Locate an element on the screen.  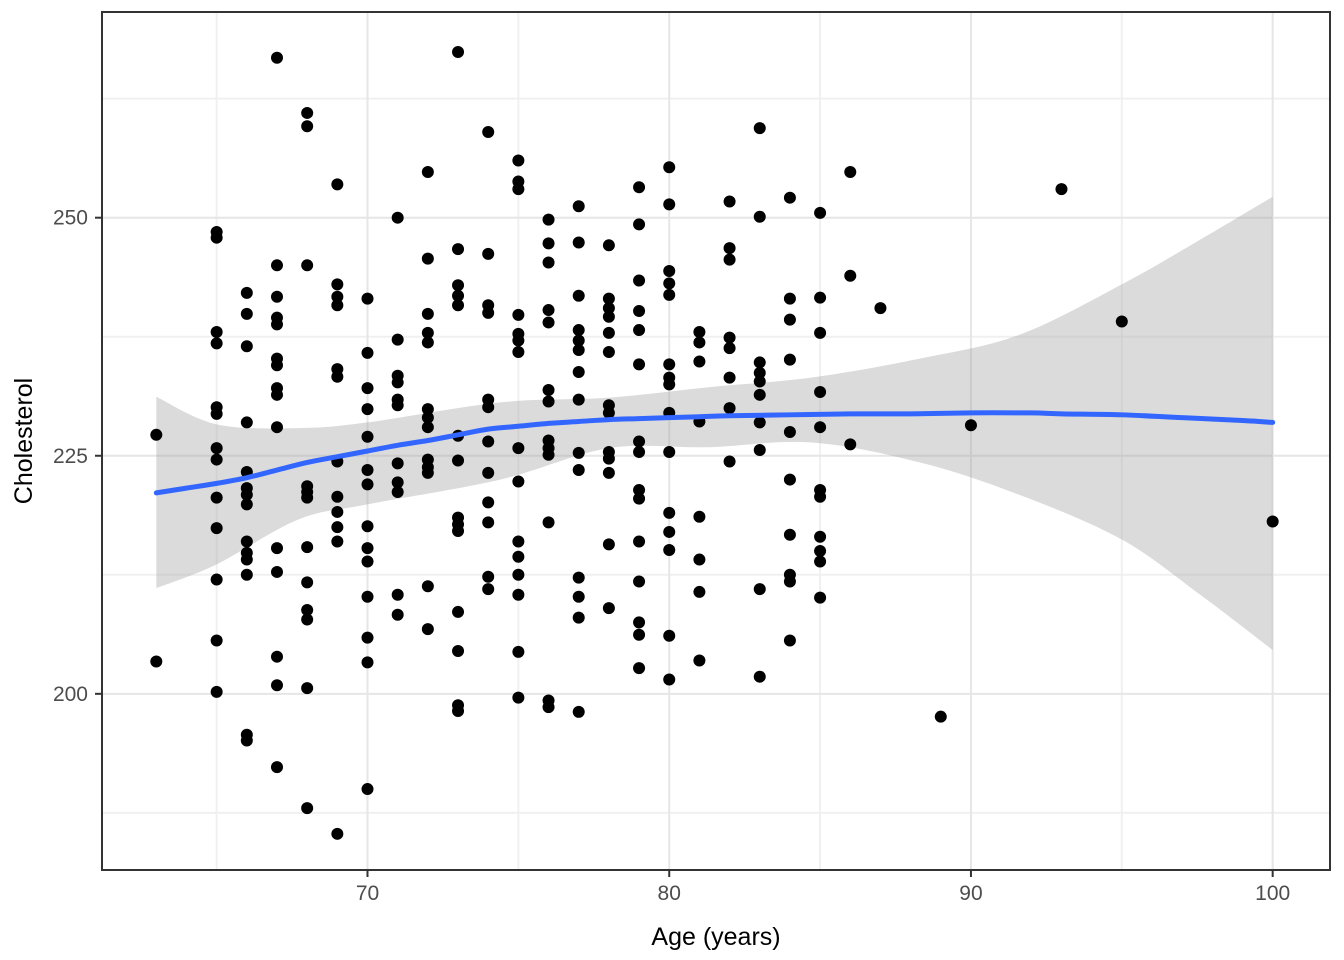
x-tick-label: 70 is located at coordinates (367, 893).